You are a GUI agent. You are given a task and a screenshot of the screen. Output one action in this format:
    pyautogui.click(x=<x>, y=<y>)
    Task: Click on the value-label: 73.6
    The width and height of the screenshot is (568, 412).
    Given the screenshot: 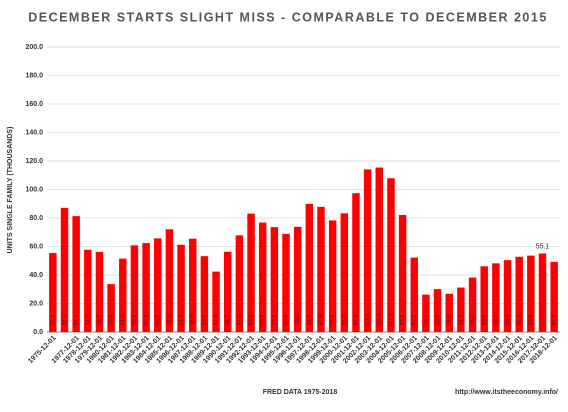 What is the action you would take?
    pyautogui.click(x=275, y=320)
    